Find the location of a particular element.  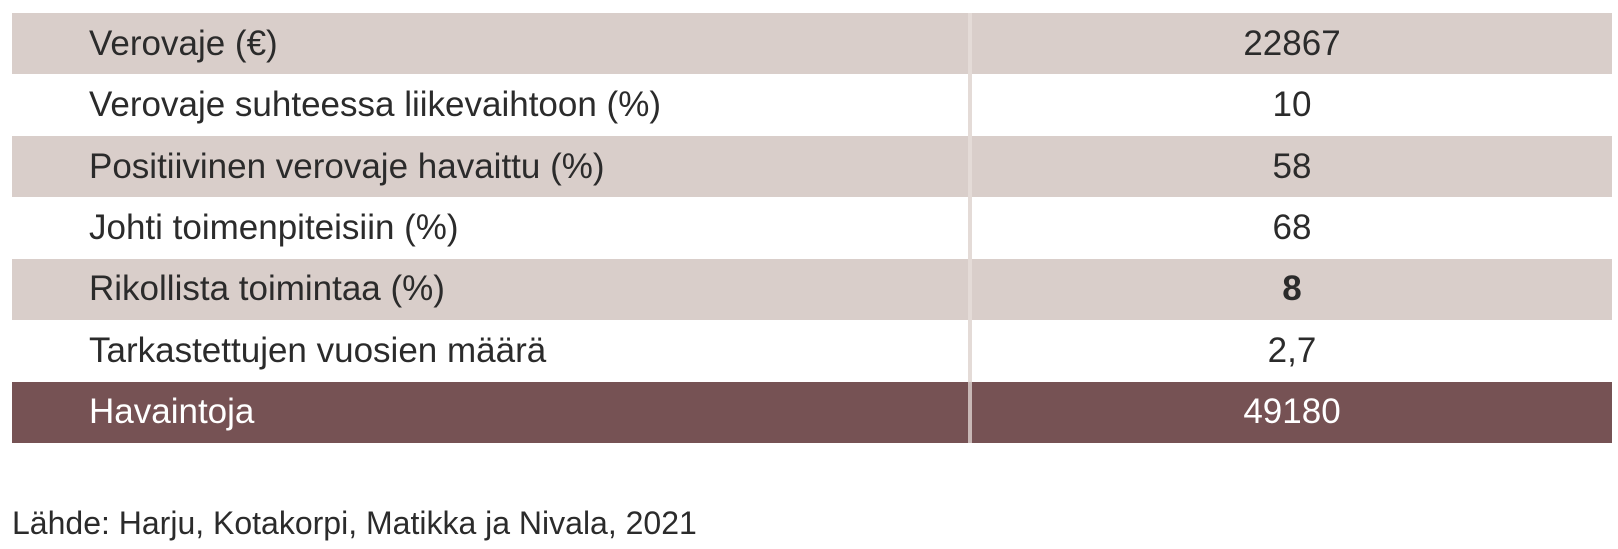

table-row: Positiivinen verovaje havaittu (%) 58 is located at coordinates (812, 166).